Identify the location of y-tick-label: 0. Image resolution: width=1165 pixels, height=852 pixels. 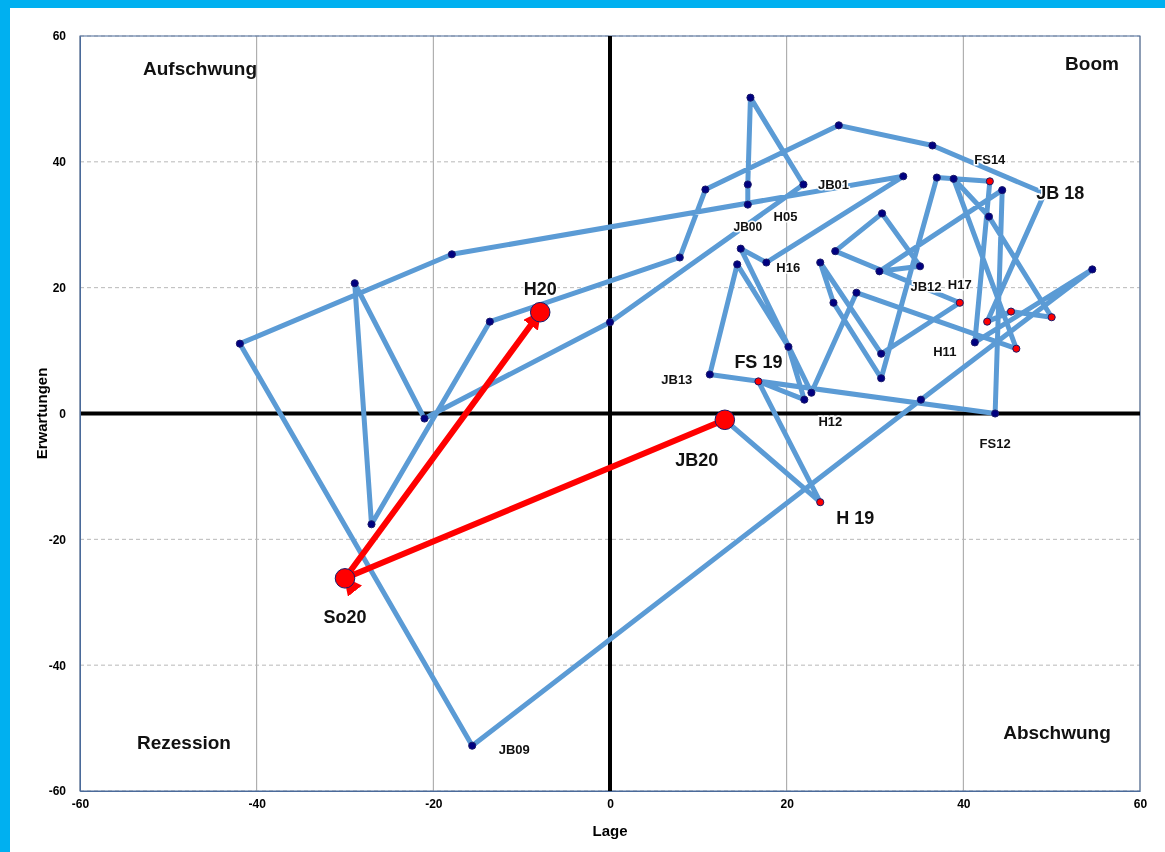
(63, 413).